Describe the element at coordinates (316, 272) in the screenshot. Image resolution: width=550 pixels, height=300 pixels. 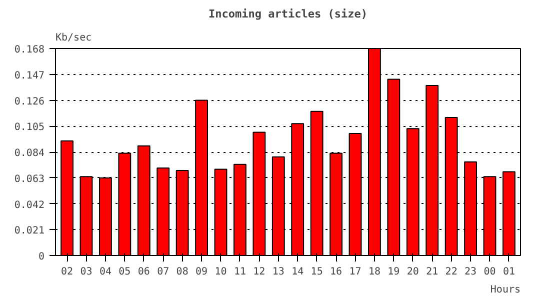
I see `x-tick-label: 15` at that location.